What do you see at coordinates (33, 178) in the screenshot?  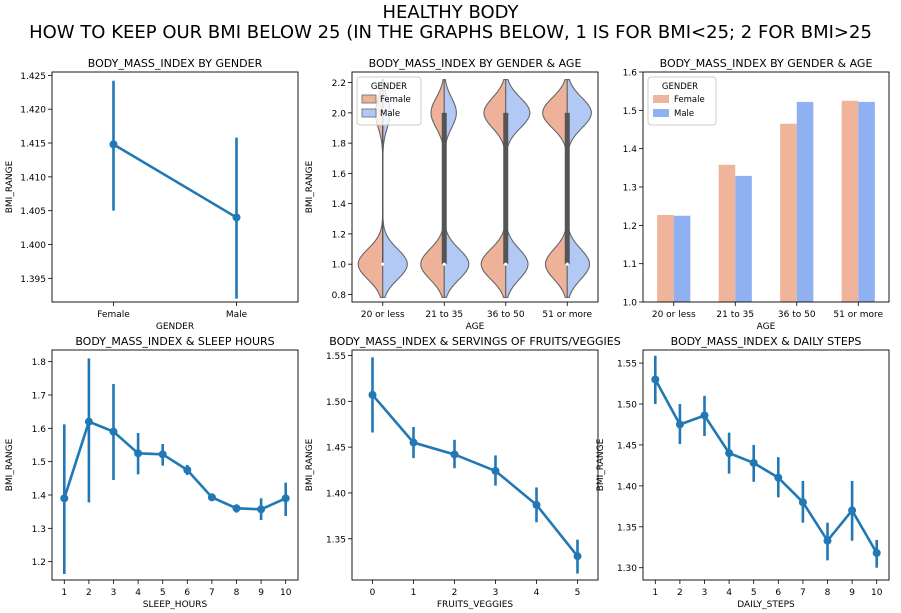 I see `y-tick-label: 1.410` at bounding box center [33, 178].